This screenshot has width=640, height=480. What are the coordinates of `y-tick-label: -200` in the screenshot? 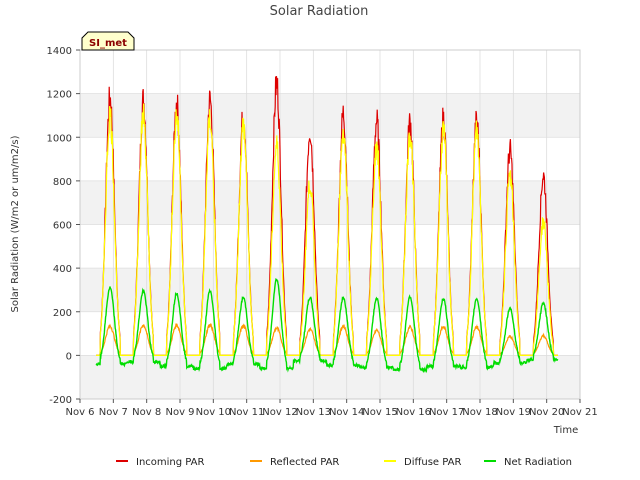 It's located at (60, 400).